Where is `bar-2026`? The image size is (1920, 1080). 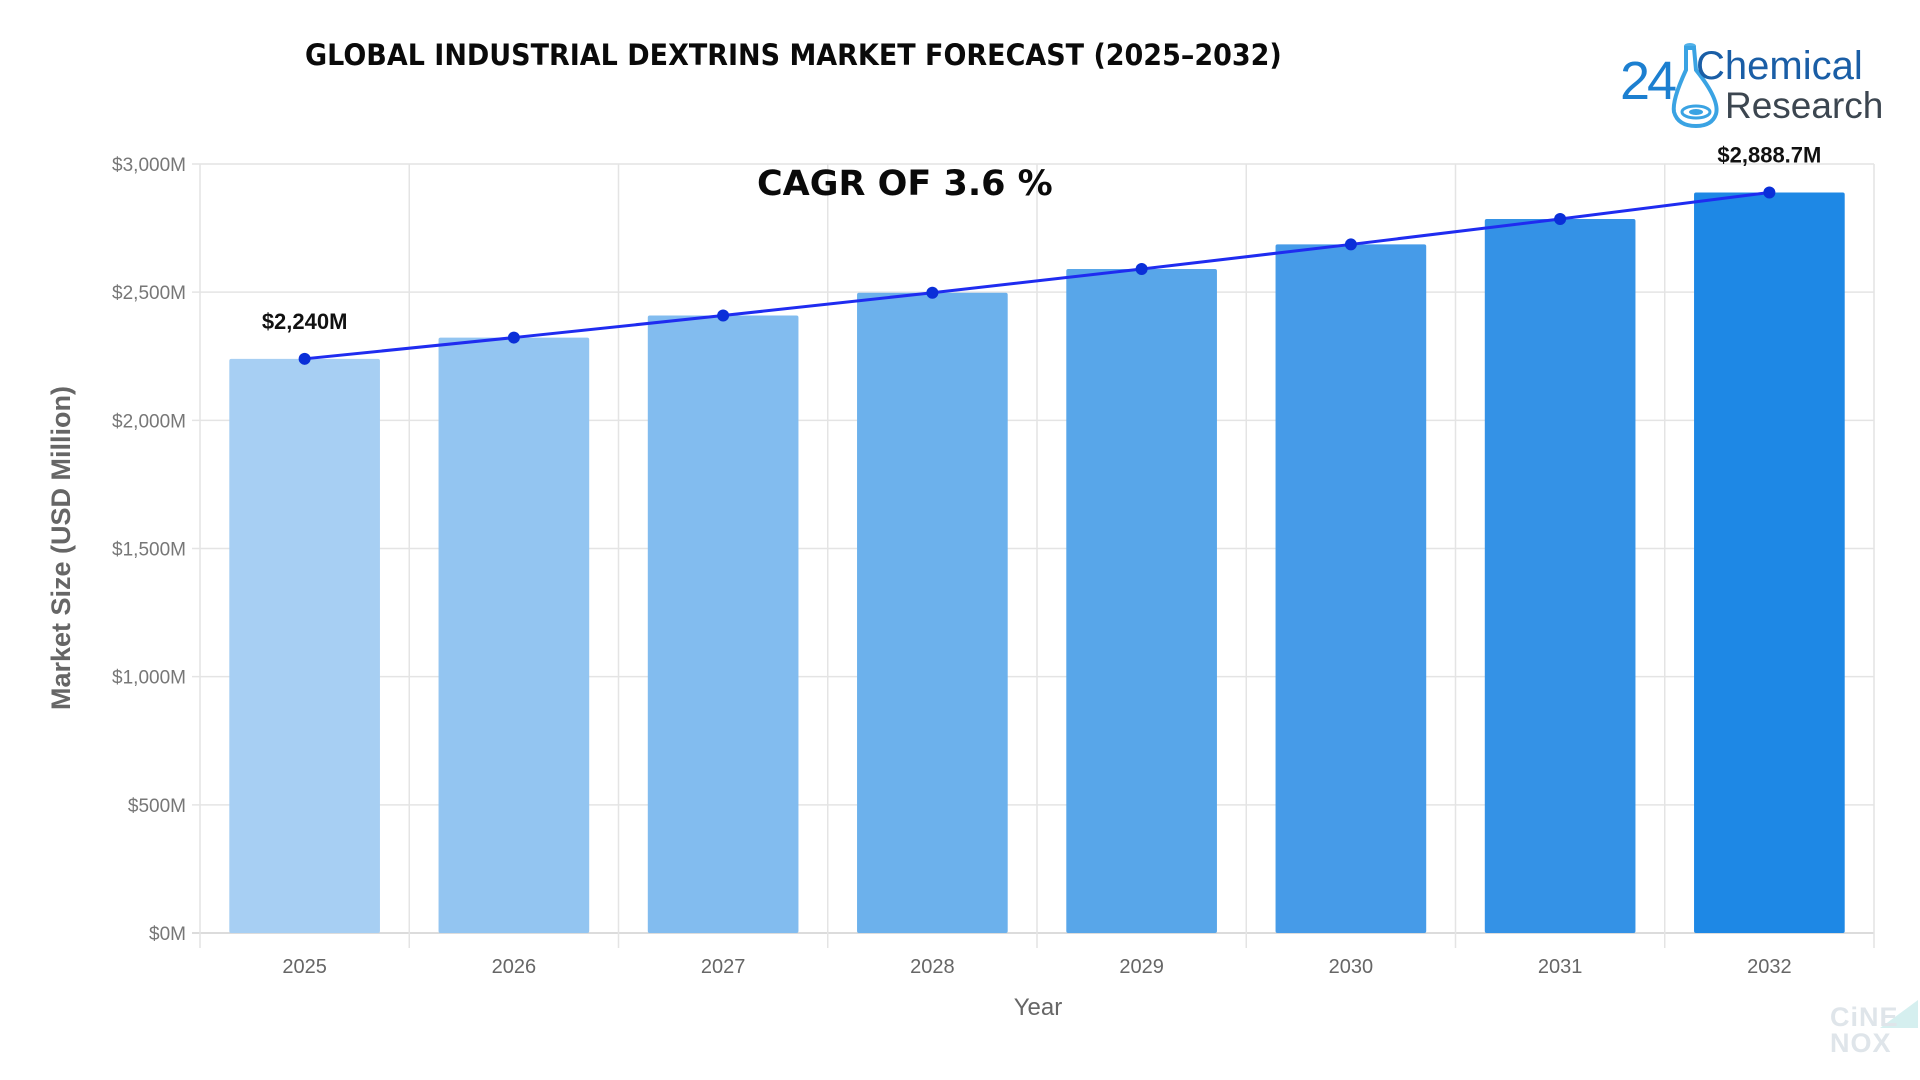
bar-2026 is located at coordinates (514, 635).